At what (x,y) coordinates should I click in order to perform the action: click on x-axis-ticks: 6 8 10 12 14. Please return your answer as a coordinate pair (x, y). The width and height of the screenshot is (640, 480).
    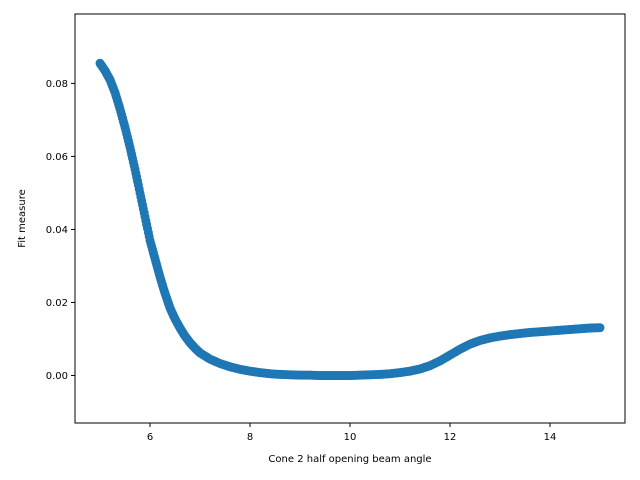
    Looking at the image, I should click on (352, 433).